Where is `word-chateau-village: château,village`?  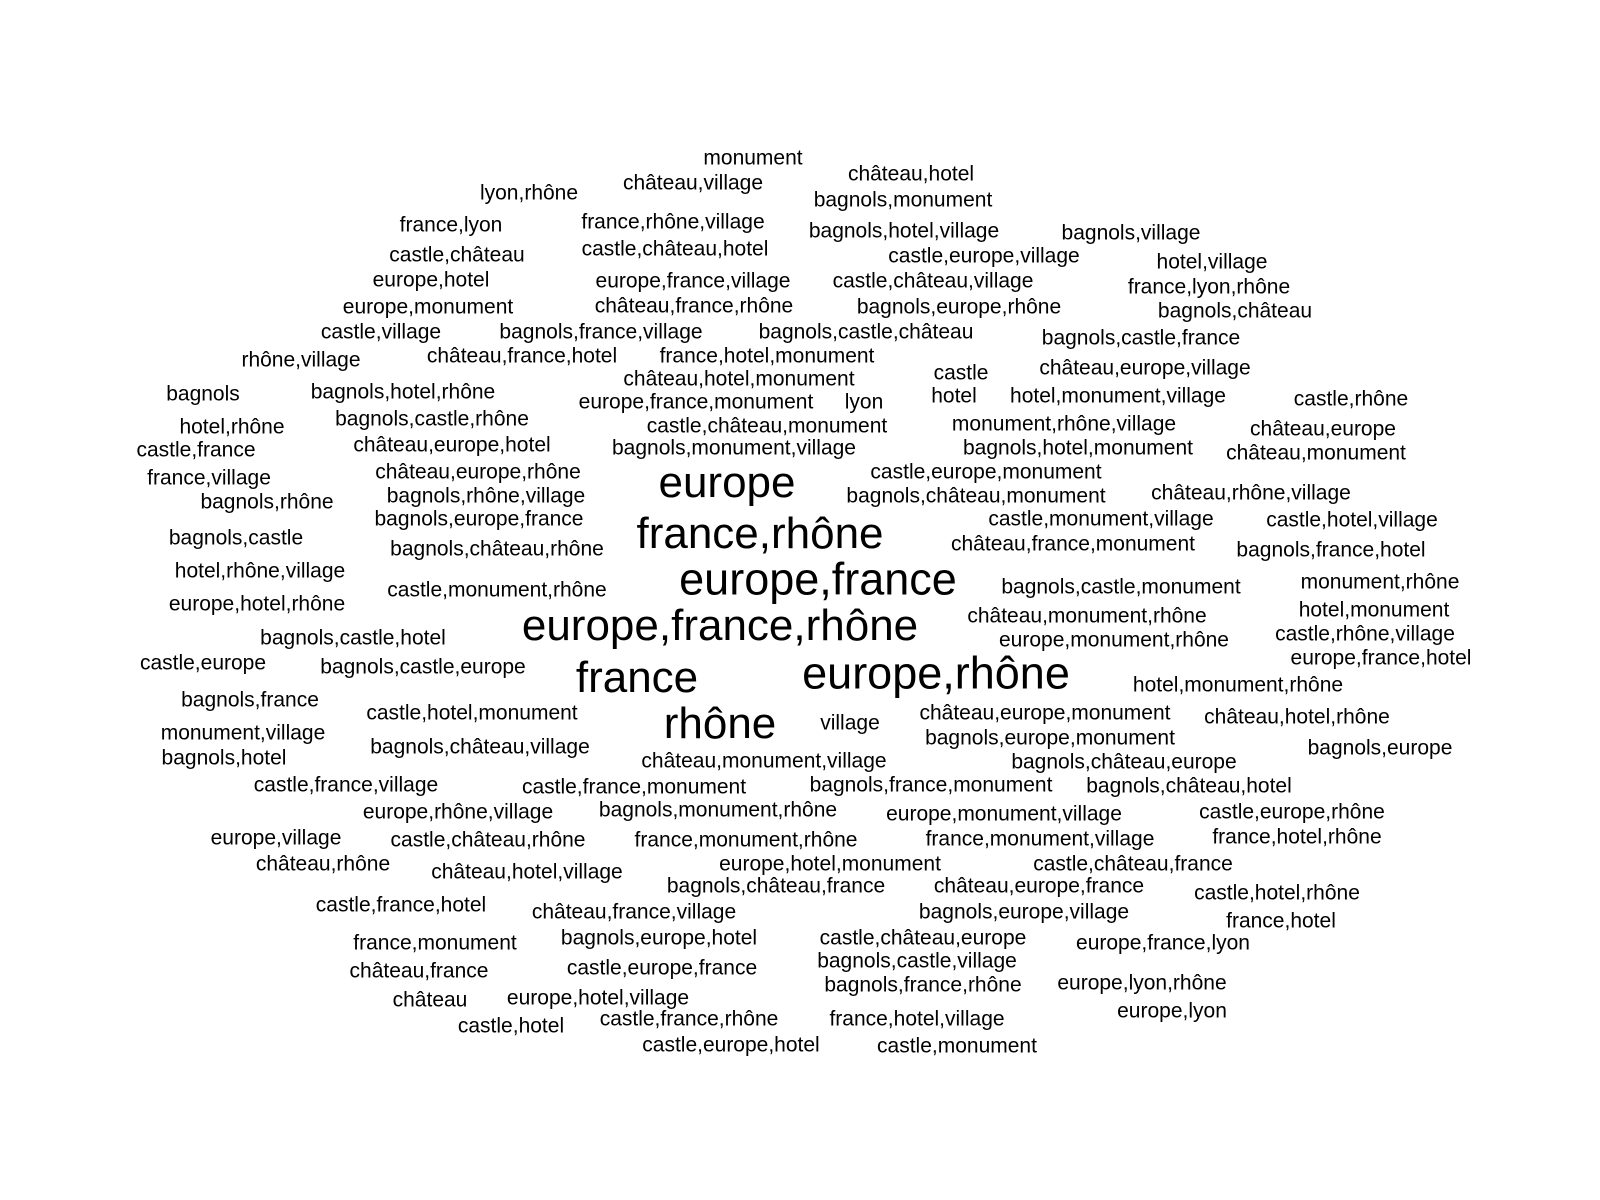 word-chateau-village: château,village is located at coordinates (693, 183).